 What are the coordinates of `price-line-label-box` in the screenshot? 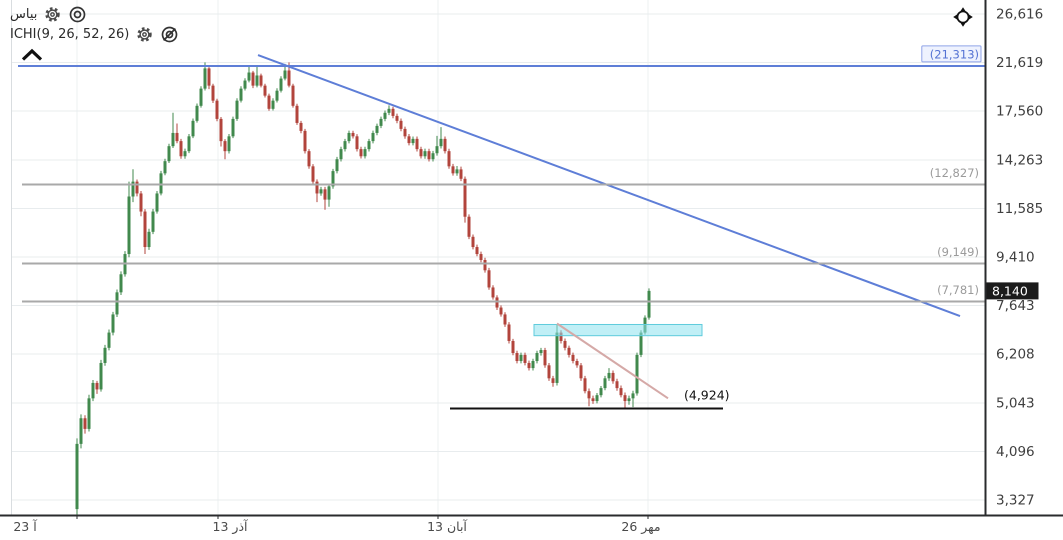 It's located at (951, 54).